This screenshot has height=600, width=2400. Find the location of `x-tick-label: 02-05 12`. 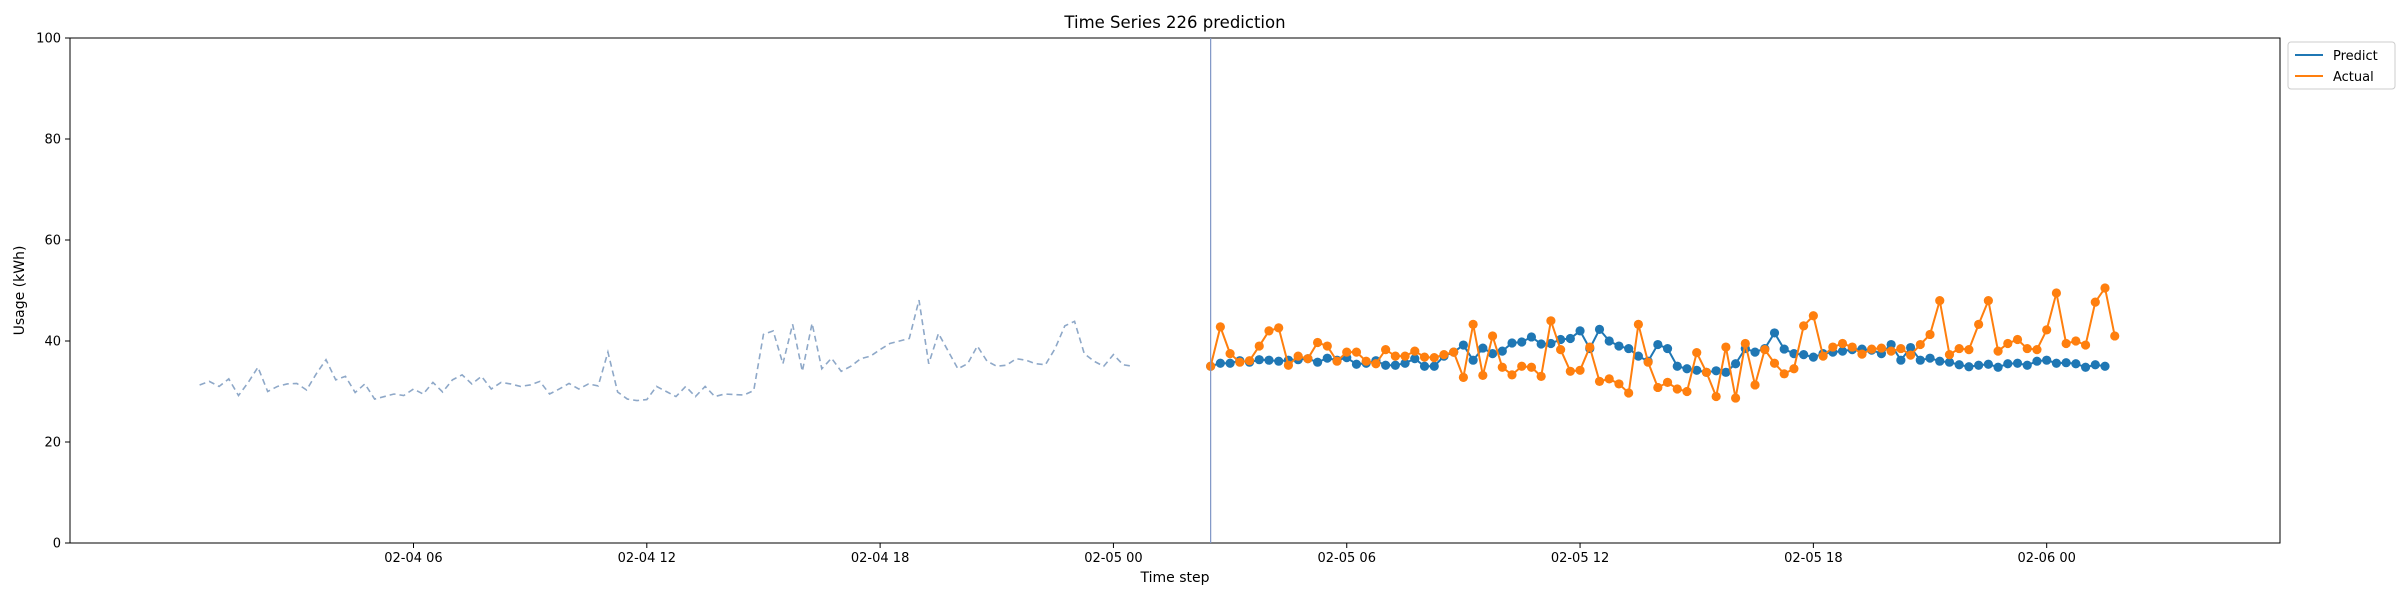

x-tick-label: 02-05 12 is located at coordinates (1580, 558).